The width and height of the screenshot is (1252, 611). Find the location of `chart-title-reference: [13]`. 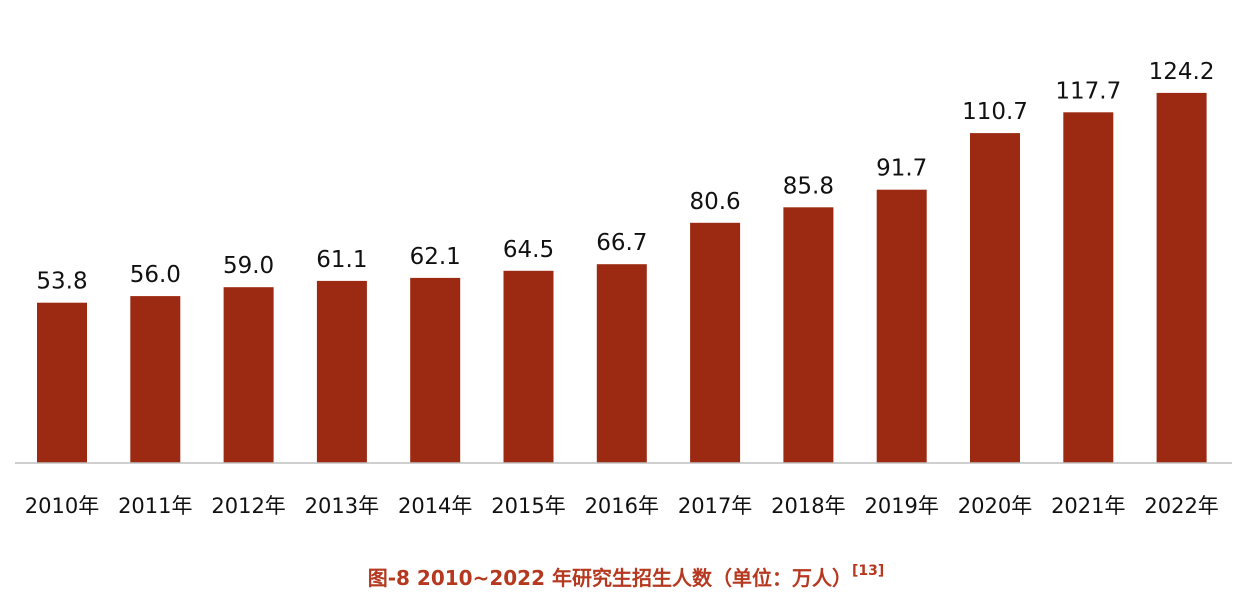

chart-title-reference: [13] is located at coordinates (868, 571).